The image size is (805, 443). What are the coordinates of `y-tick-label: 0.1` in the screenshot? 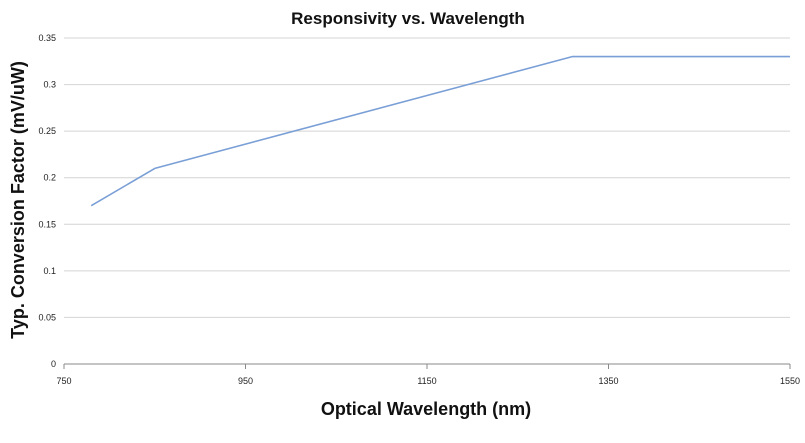 It's located at (49, 271).